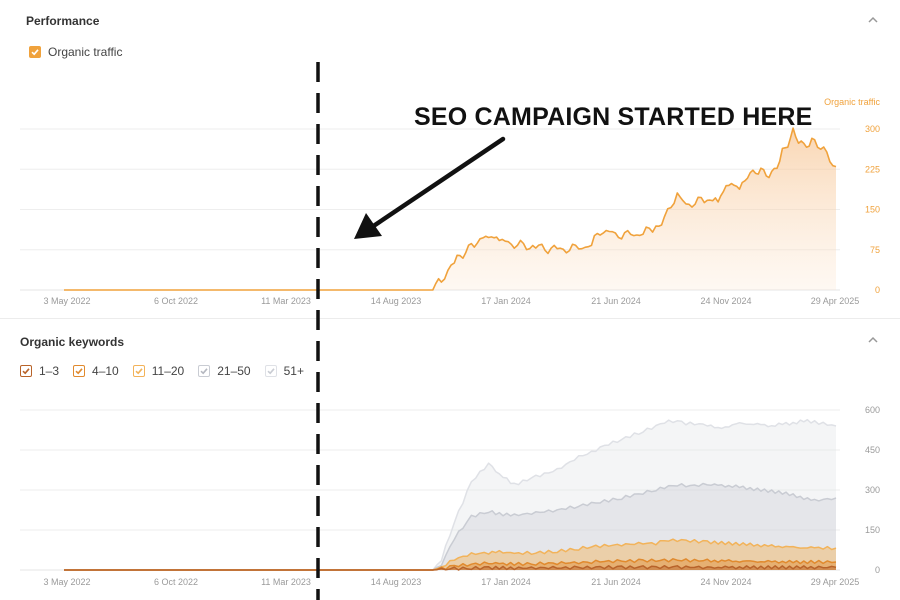  Describe the element at coordinates (368, 226) in the screenshot. I see `annotation-arrow-head` at that location.